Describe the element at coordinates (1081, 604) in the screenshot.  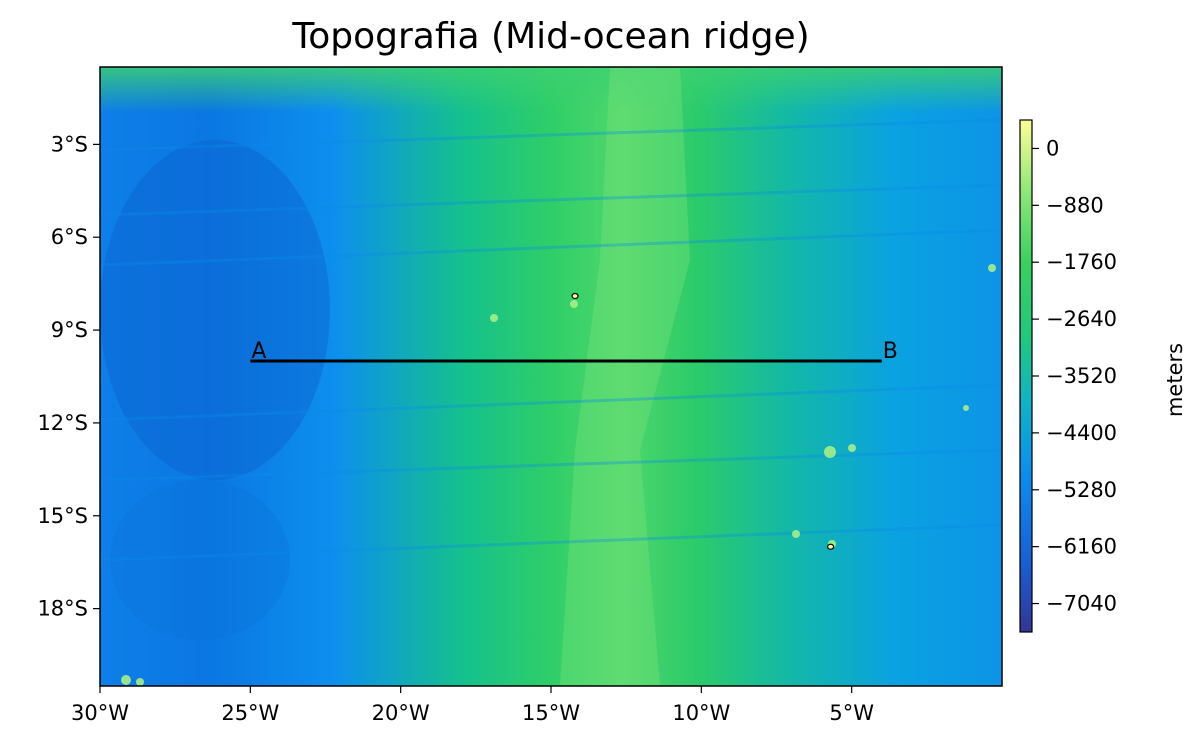
I see `colorbar-tick-label: −7040` at that location.